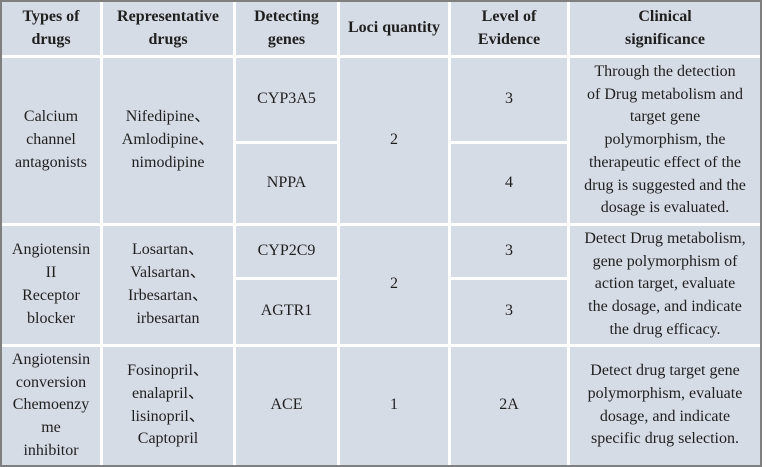 This screenshot has height=467, width=767. I want to click on col-header-types-of-drugs: Types of drugs, so click(52, 30).